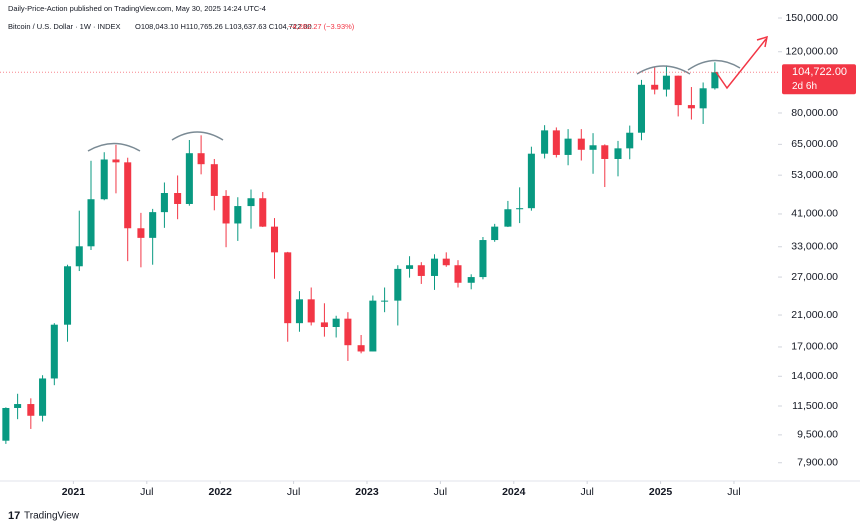  I want to click on y-tick-label: 65,000.00, so click(814, 144).